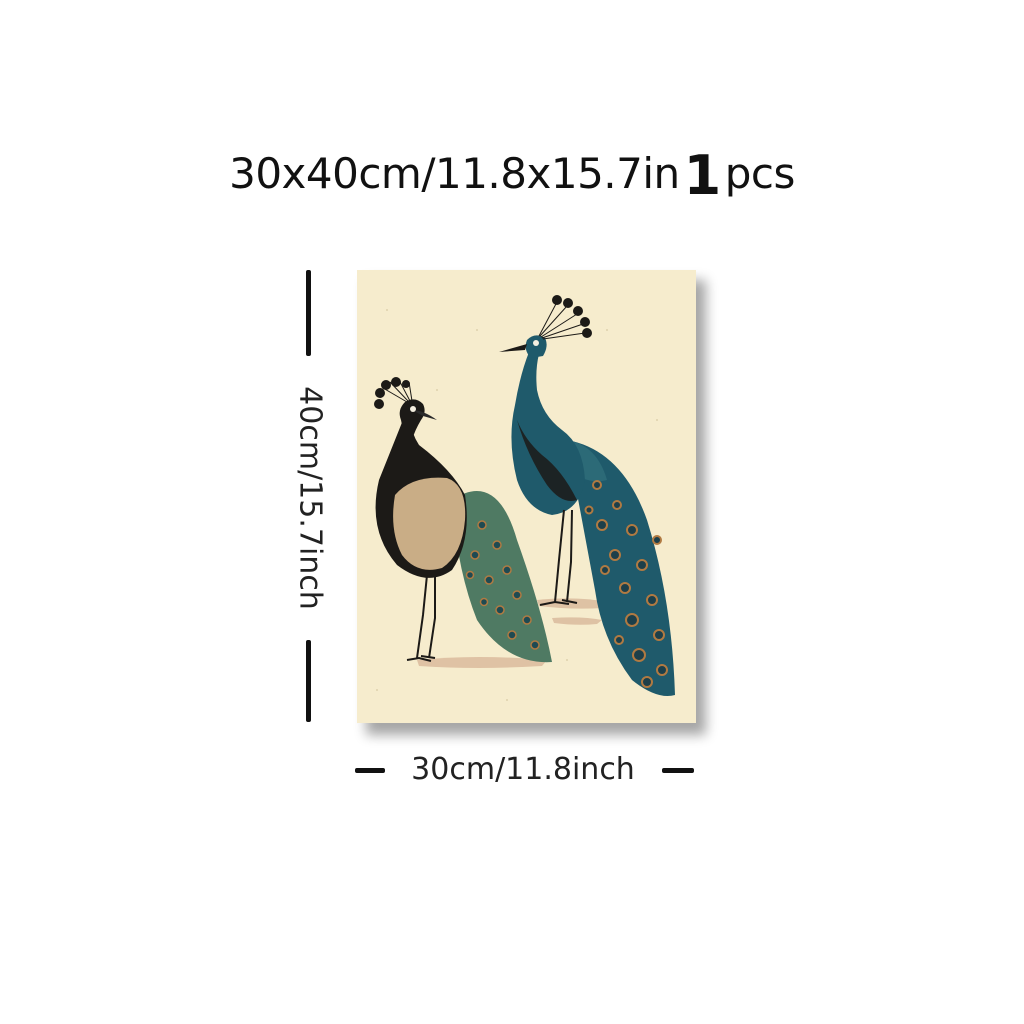 Image resolution: width=1024 pixels, height=1024 pixels. Describe the element at coordinates (308, 313) in the screenshot. I see `height-marker-top` at that location.